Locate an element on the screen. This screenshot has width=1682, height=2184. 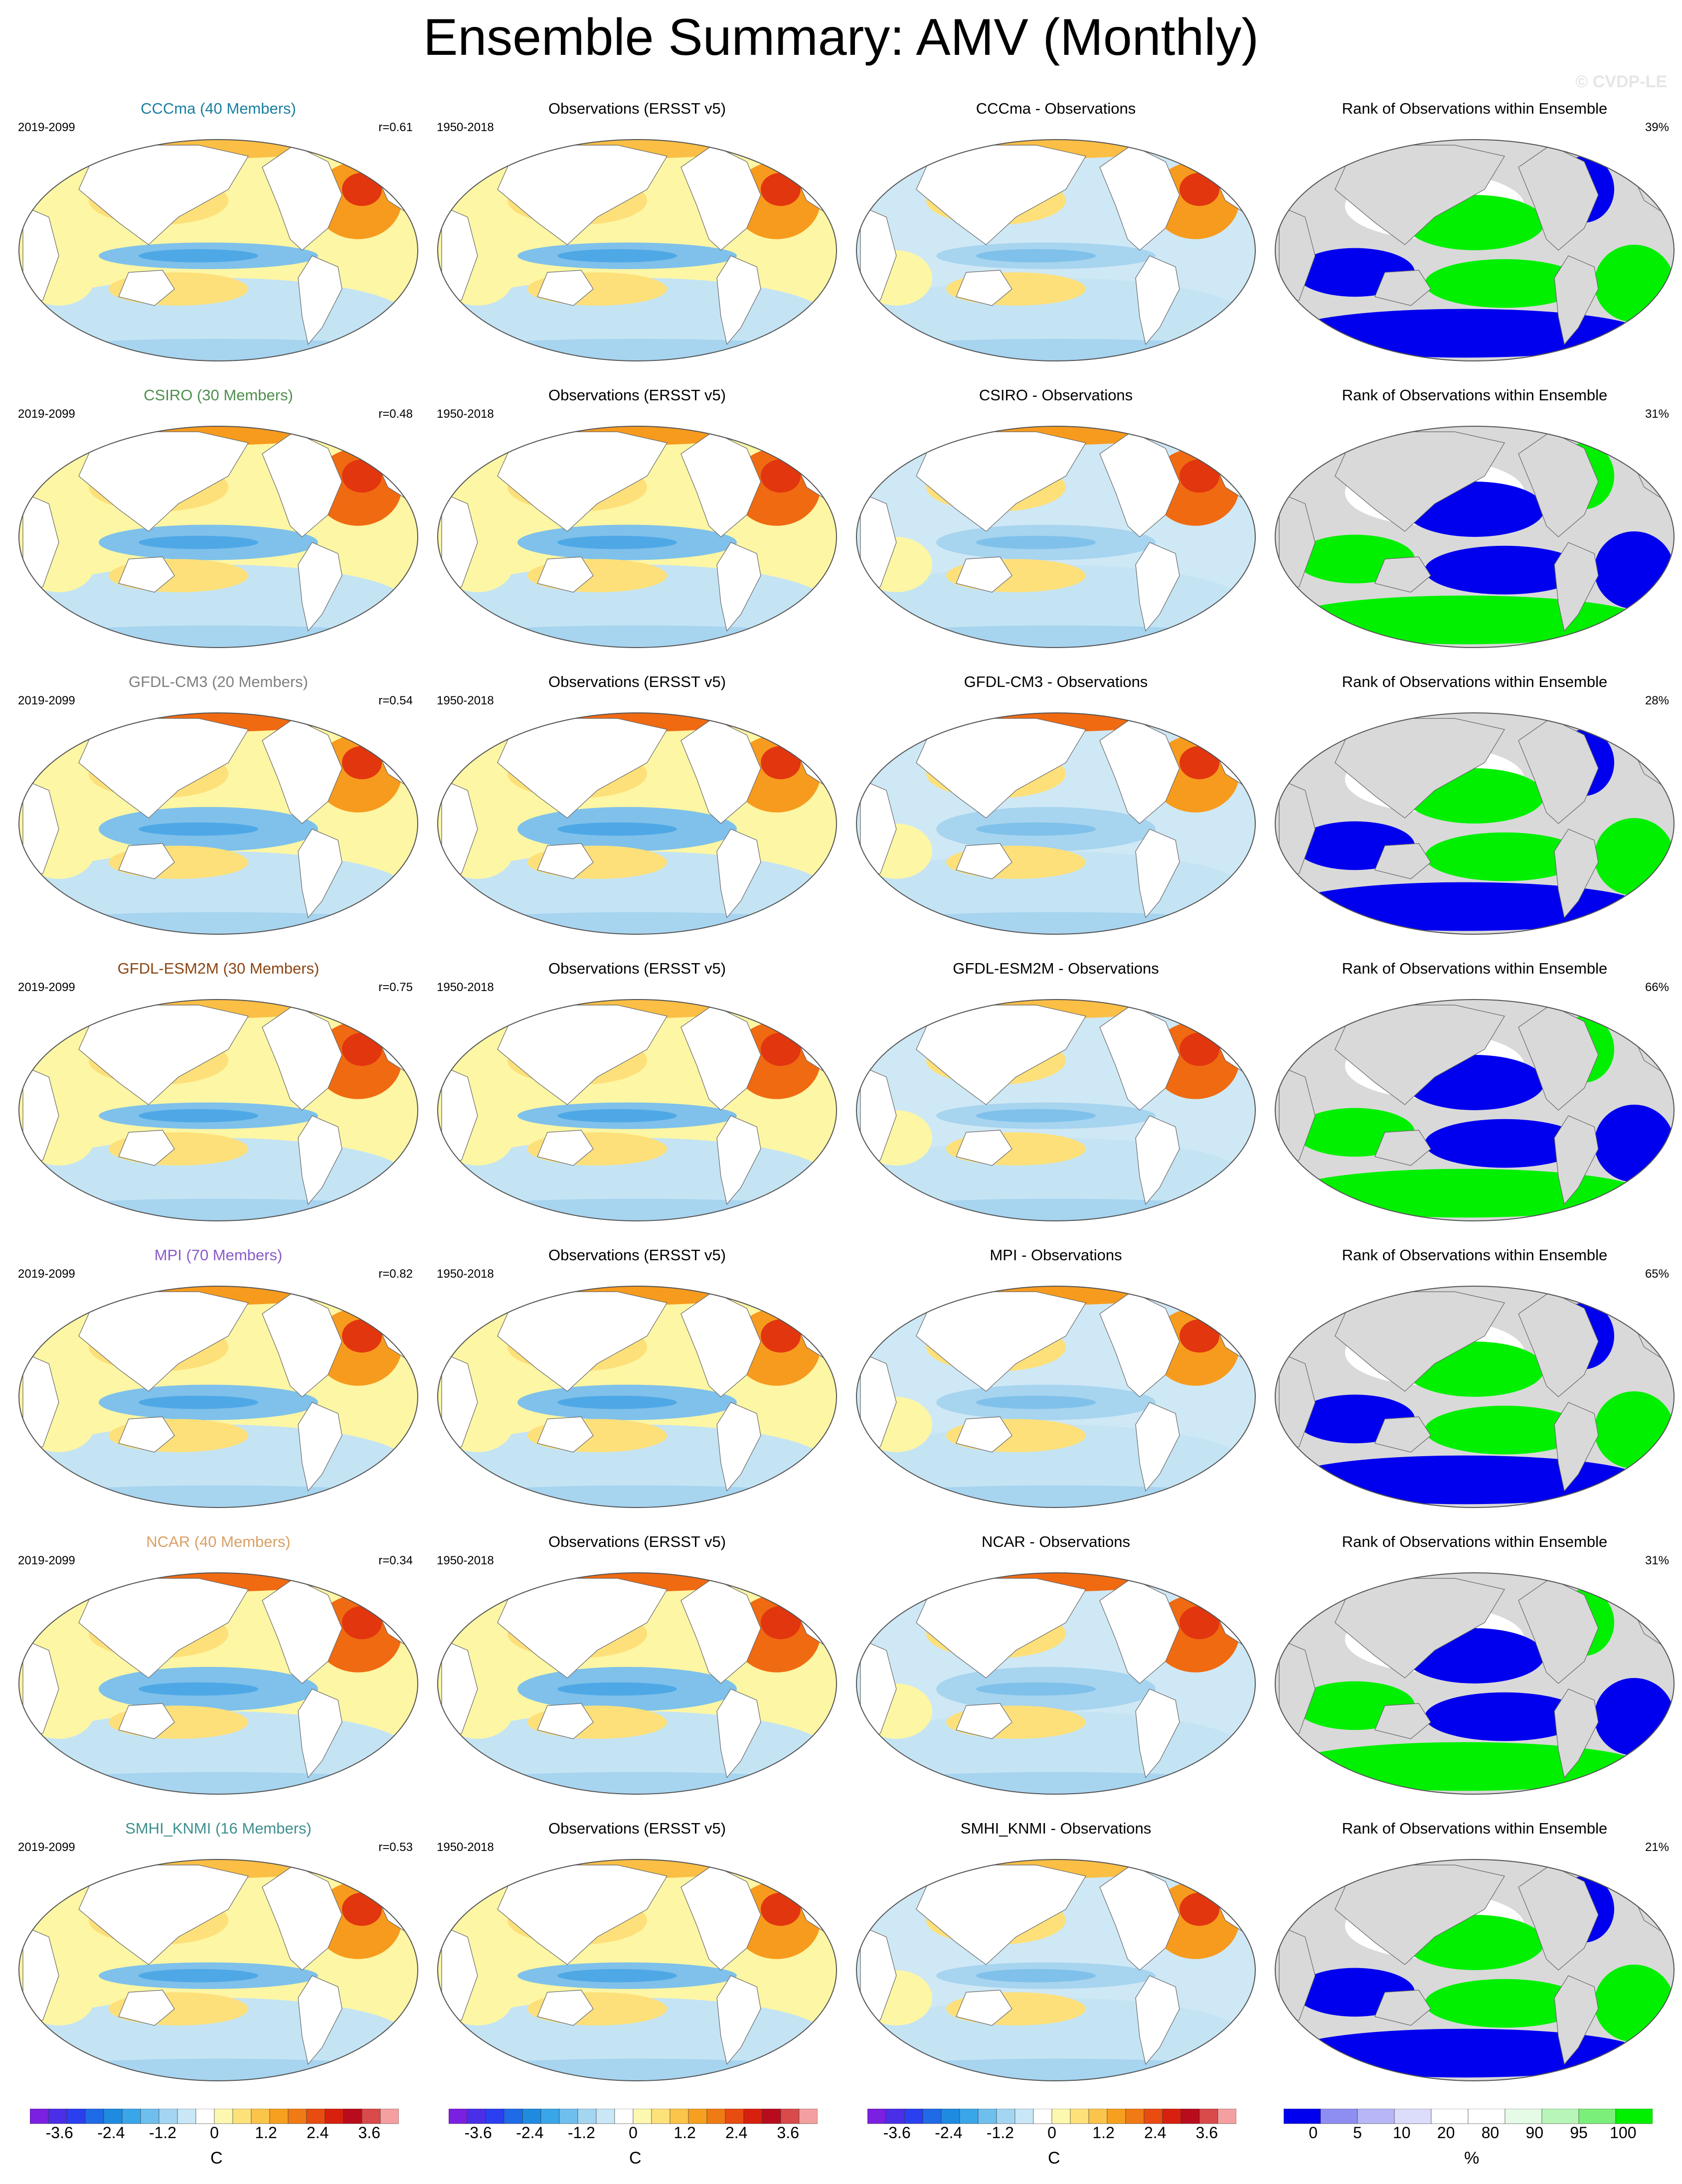
model-map-panel: MPI (70 Members) 2019-2099 r=0.82 is located at coordinates (219, 1389).